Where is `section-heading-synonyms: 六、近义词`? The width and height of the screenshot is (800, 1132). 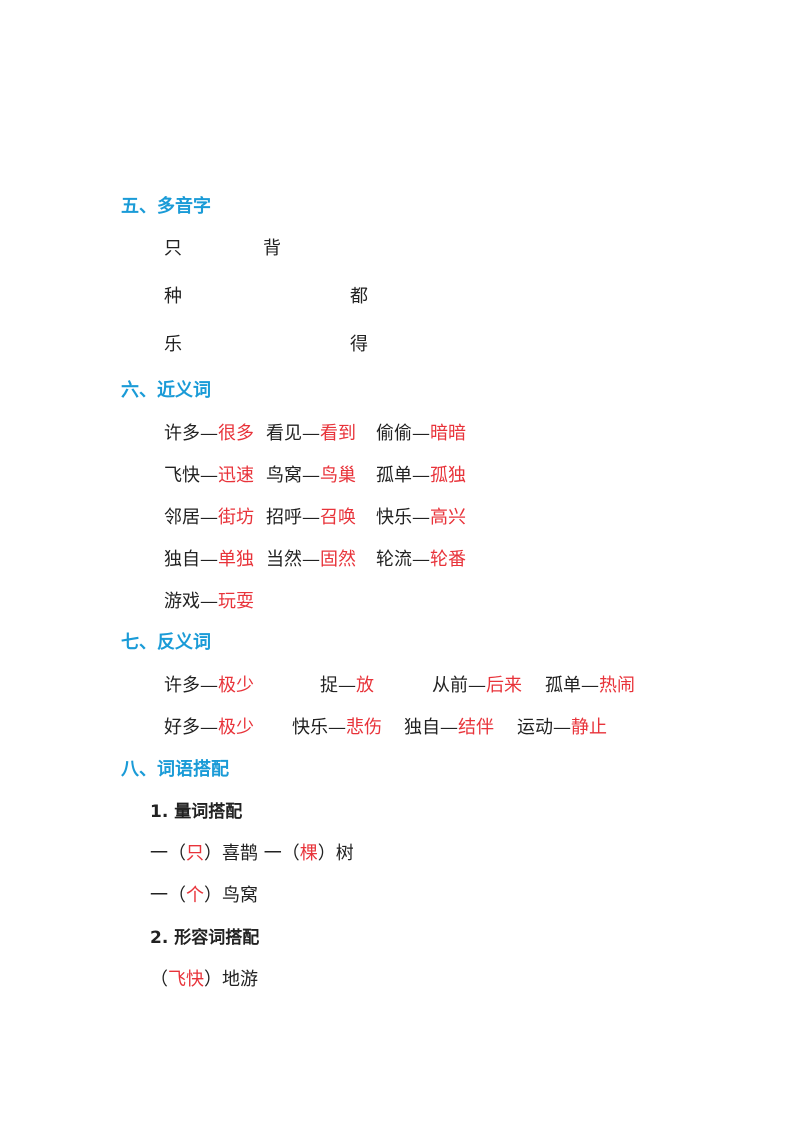
section-heading-synonyms: 六、近义词 is located at coordinates (166, 390).